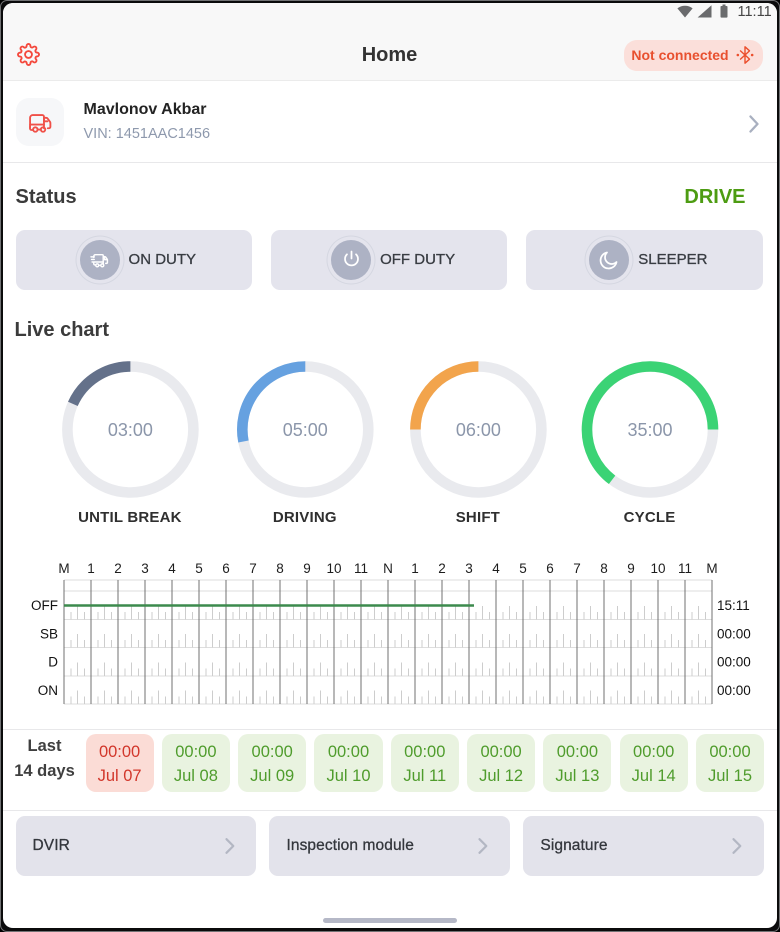 Image resolution: width=780 pixels, height=932 pixels. Describe the element at coordinates (44, 605) in the screenshot. I see `svg-text: OFF` at that location.